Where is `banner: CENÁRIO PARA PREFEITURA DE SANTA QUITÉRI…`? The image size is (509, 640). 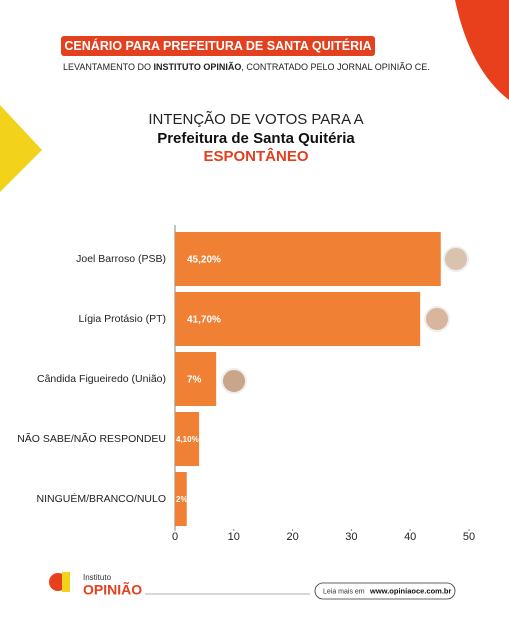
banner: CENÁRIO PARA PREFEITURA DE SANTA QUITÉRI… is located at coordinates (217, 45).